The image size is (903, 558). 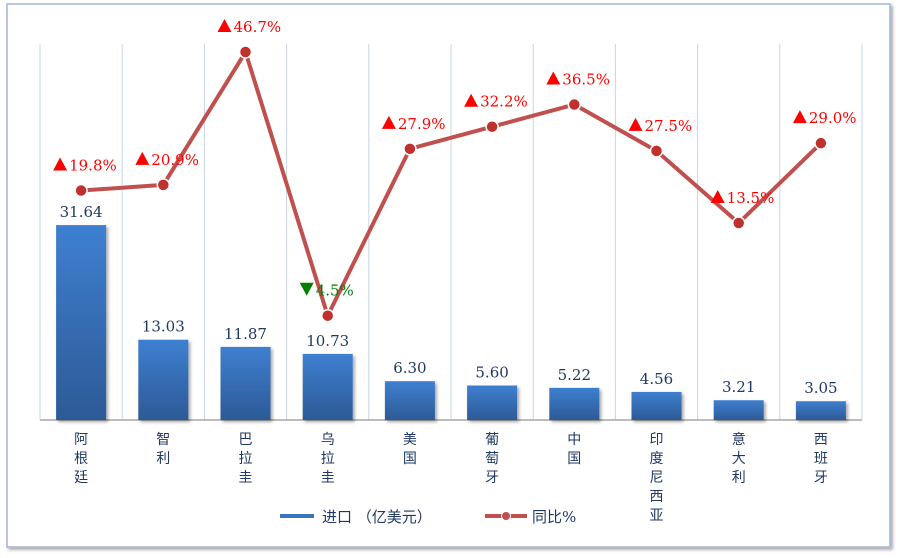 What do you see at coordinates (739, 458) in the screenshot?
I see `category-label: 意大利` at bounding box center [739, 458].